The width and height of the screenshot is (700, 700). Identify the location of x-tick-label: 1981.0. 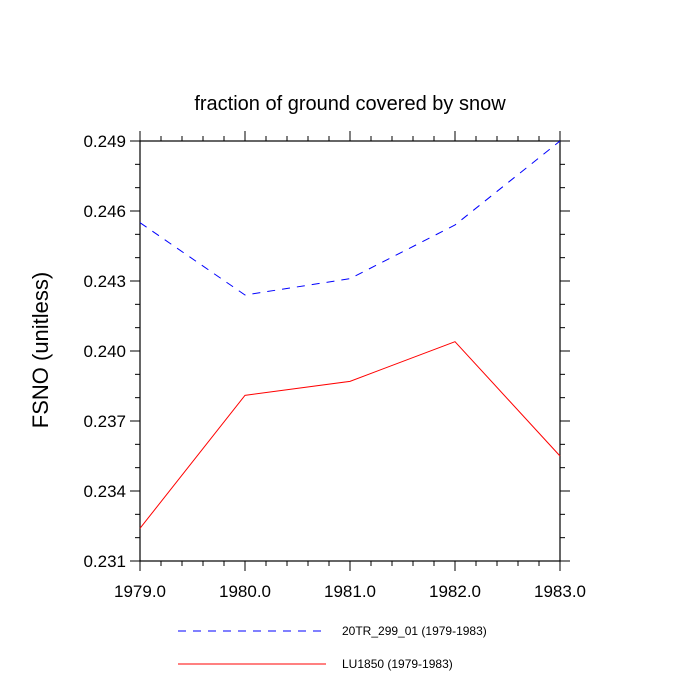
(350, 591).